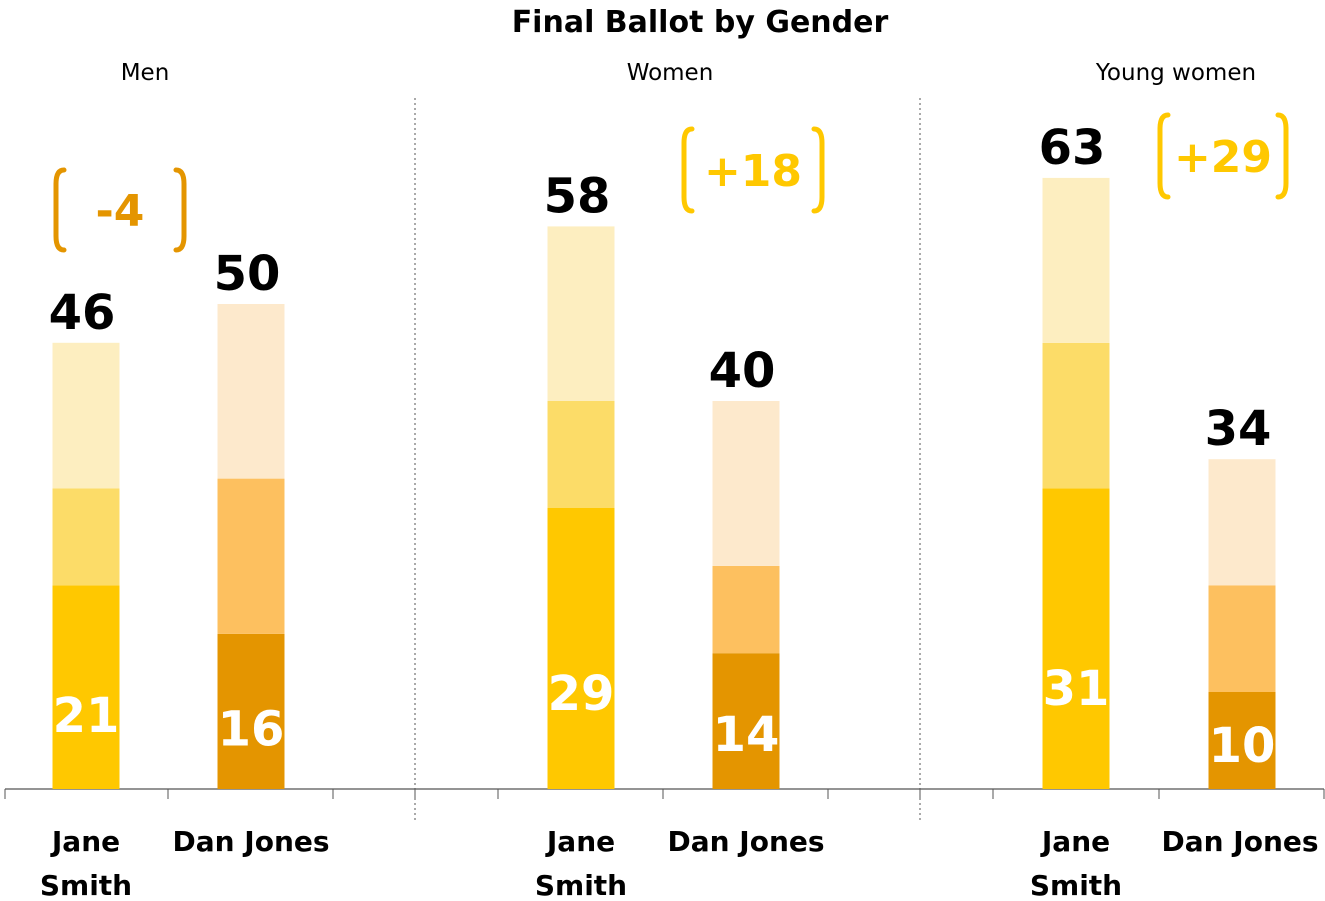 This screenshot has width=1325, height=901. What do you see at coordinates (1242, 746) in the screenshot?
I see `bar-base-label: 10` at bounding box center [1242, 746].